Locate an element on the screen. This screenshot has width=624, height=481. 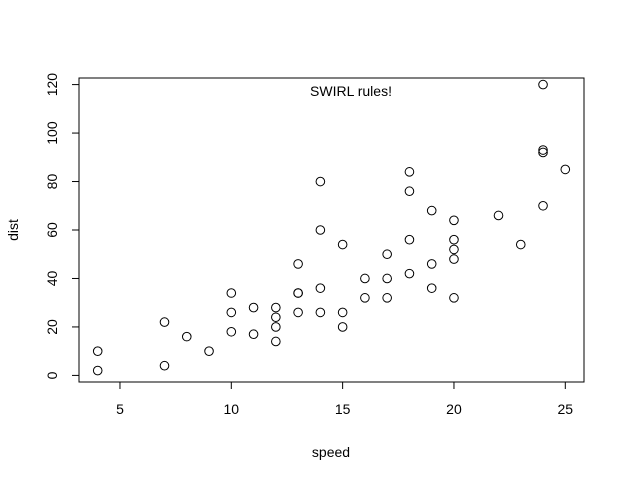
x-tick-label: 25 is located at coordinates (566, 409).